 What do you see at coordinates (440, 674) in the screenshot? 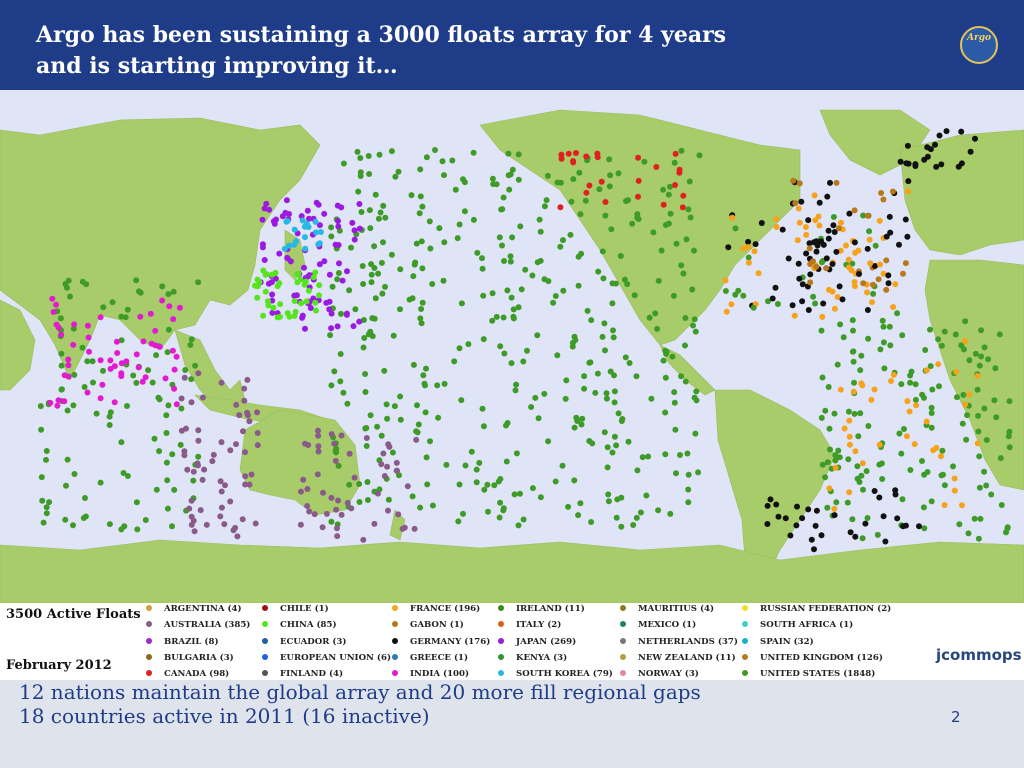
I see `legend-label: INDIA (100)` at bounding box center [440, 674].